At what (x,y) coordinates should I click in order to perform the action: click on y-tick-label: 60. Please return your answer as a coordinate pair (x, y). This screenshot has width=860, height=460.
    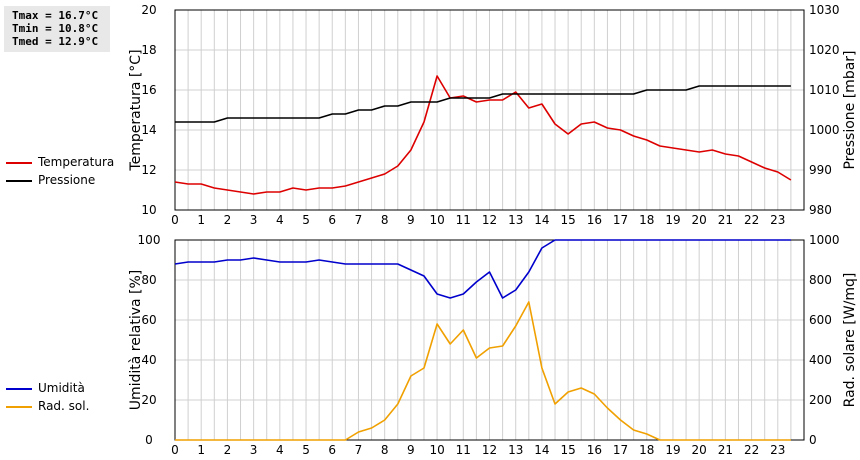
    Looking at the image, I should click on (148, 320).